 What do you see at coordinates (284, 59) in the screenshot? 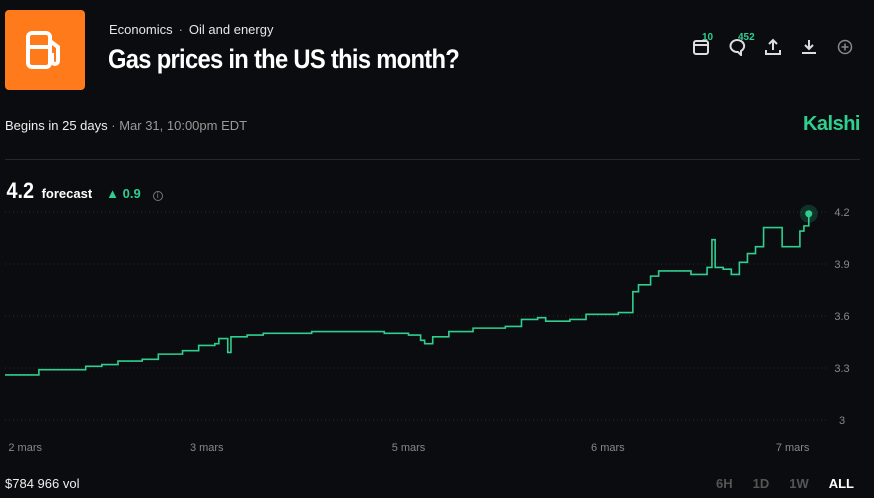
I see `page-title: Gas prices in the US this month?` at bounding box center [284, 59].